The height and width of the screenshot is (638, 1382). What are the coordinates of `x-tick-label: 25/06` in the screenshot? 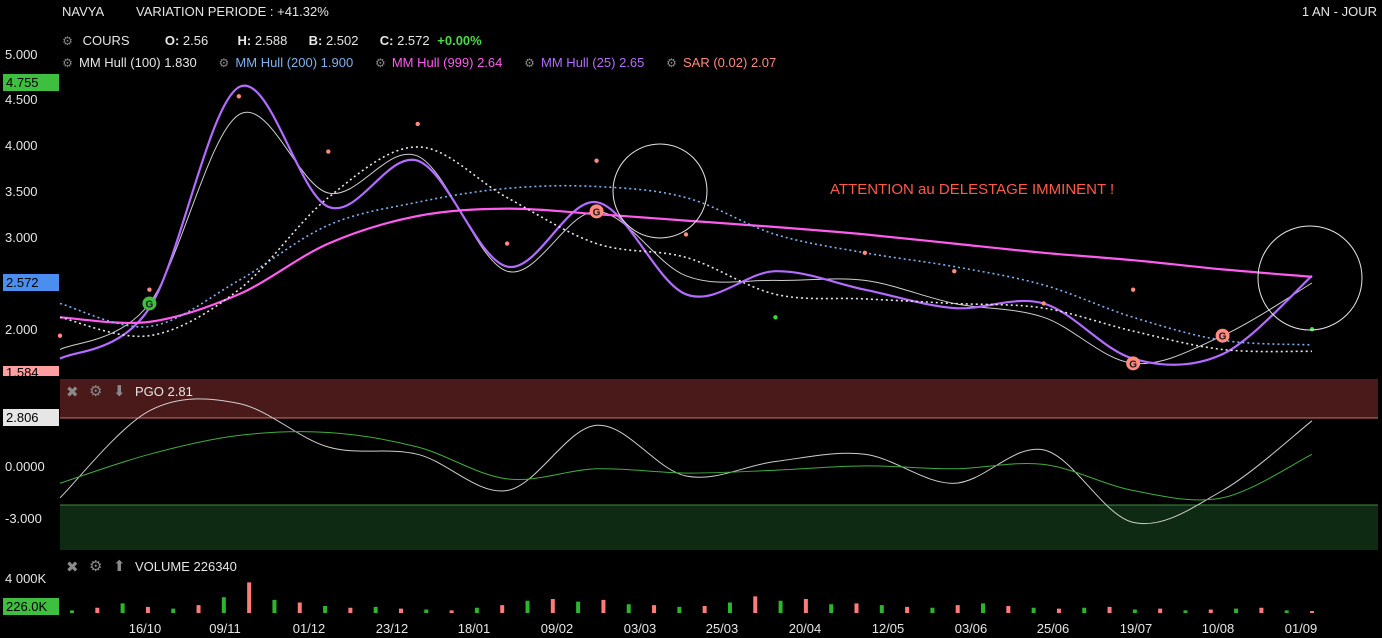 It's located at (1053, 628).